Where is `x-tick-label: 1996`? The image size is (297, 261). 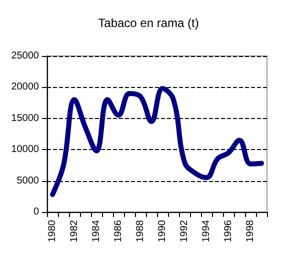
x-tick-label: 1996 is located at coordinates (228, 231).